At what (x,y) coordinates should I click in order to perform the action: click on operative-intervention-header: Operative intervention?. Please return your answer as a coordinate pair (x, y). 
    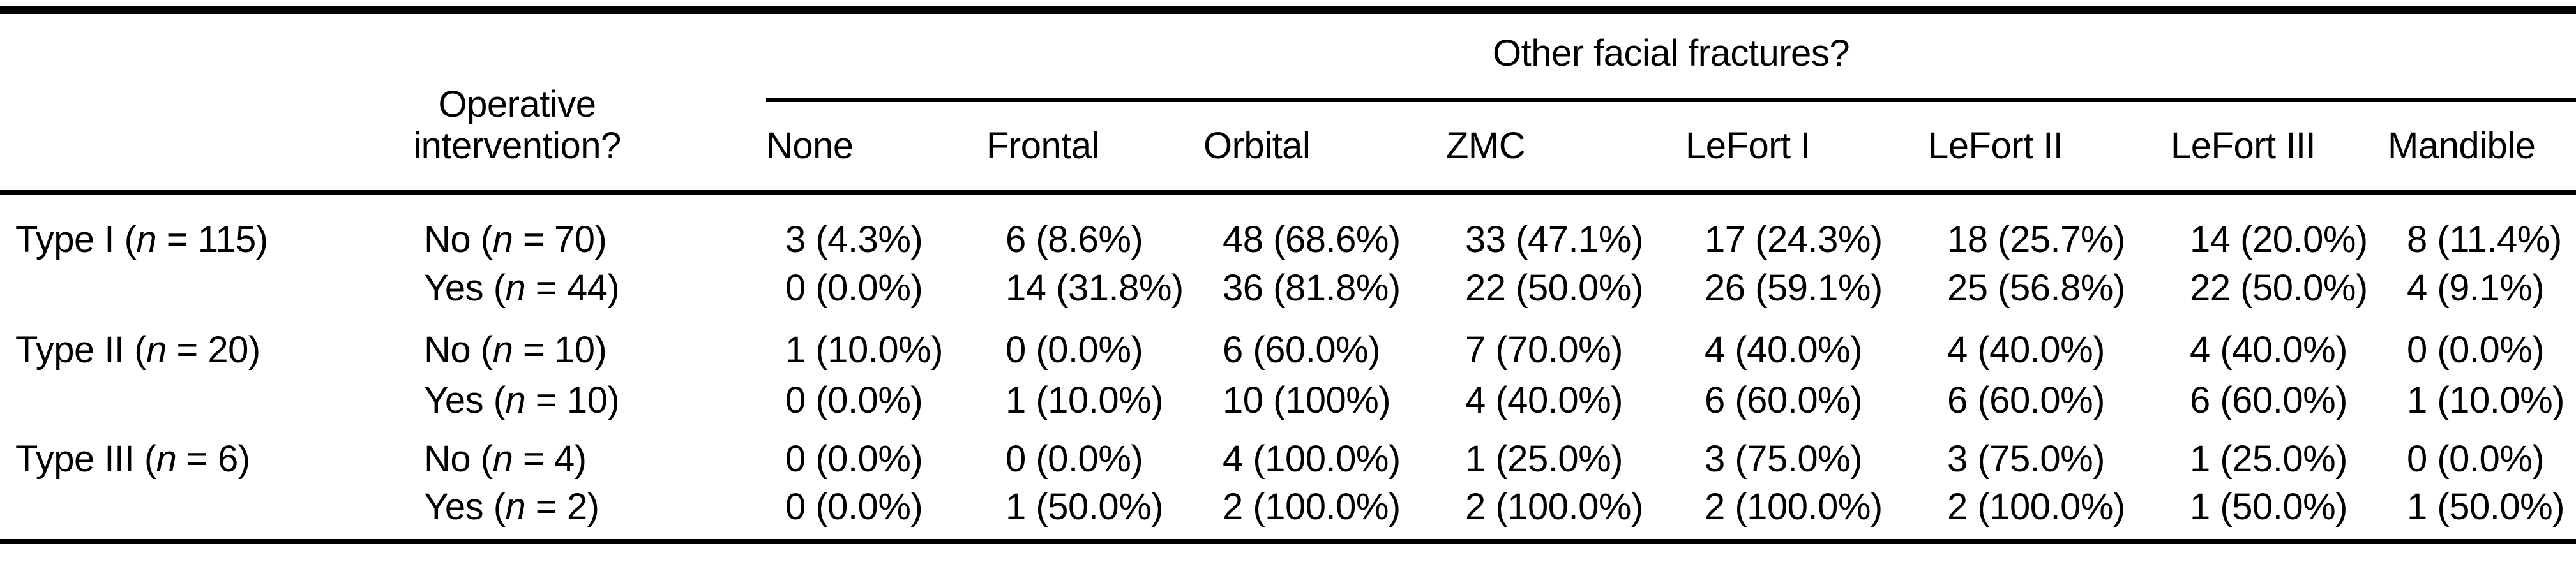
    Looking at the image, I should click on (587, 102).